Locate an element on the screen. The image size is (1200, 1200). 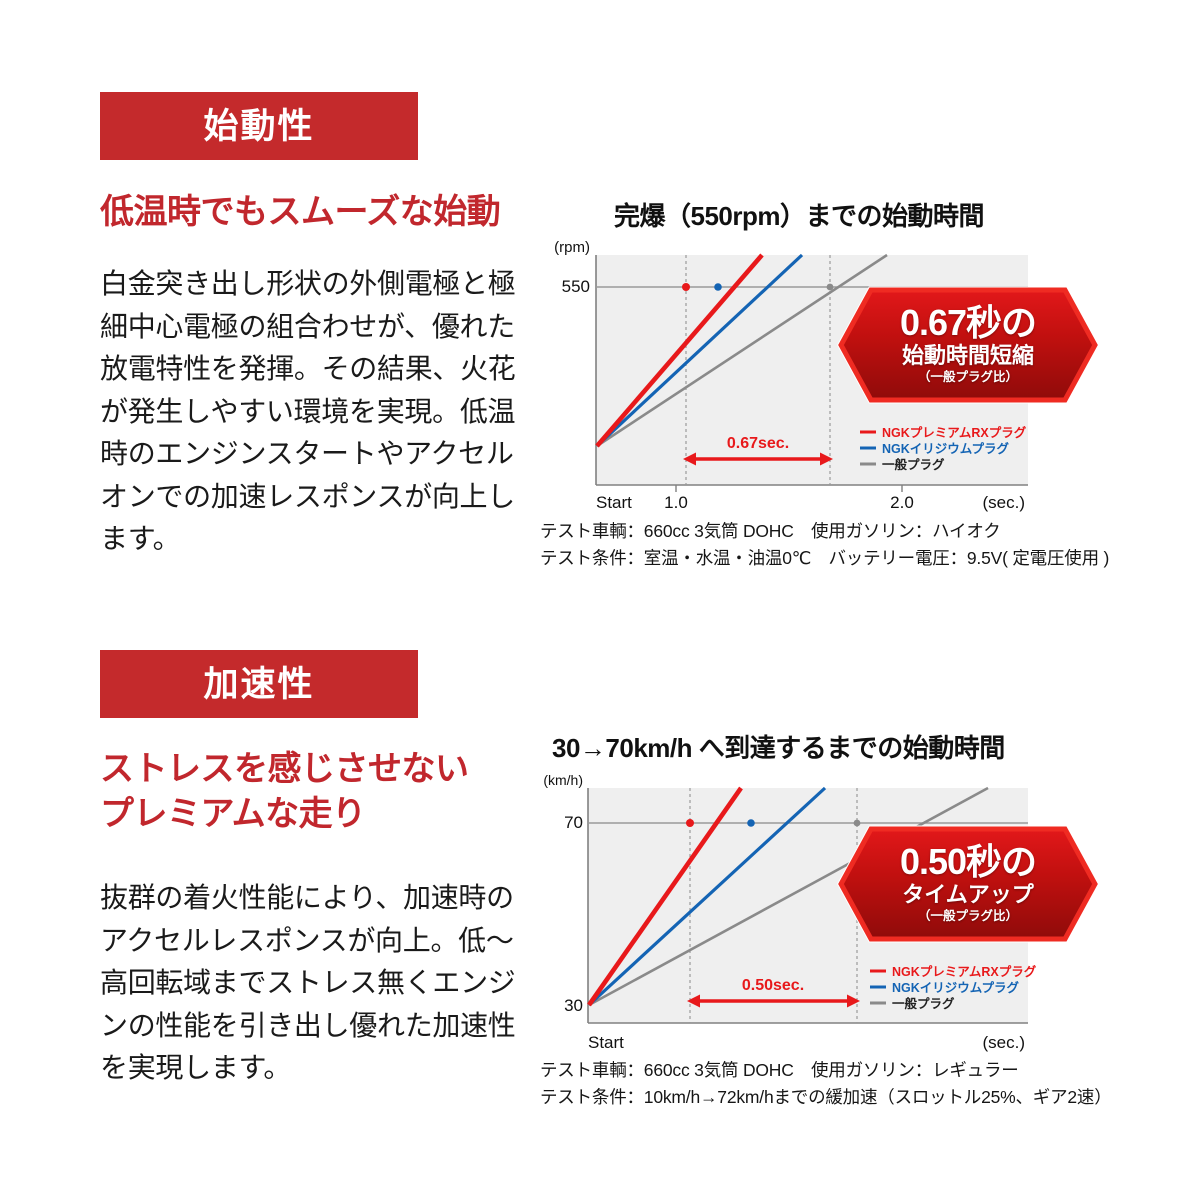
annotation-label-acceleration: 0.50sec. is located at coordinates (773, 985).